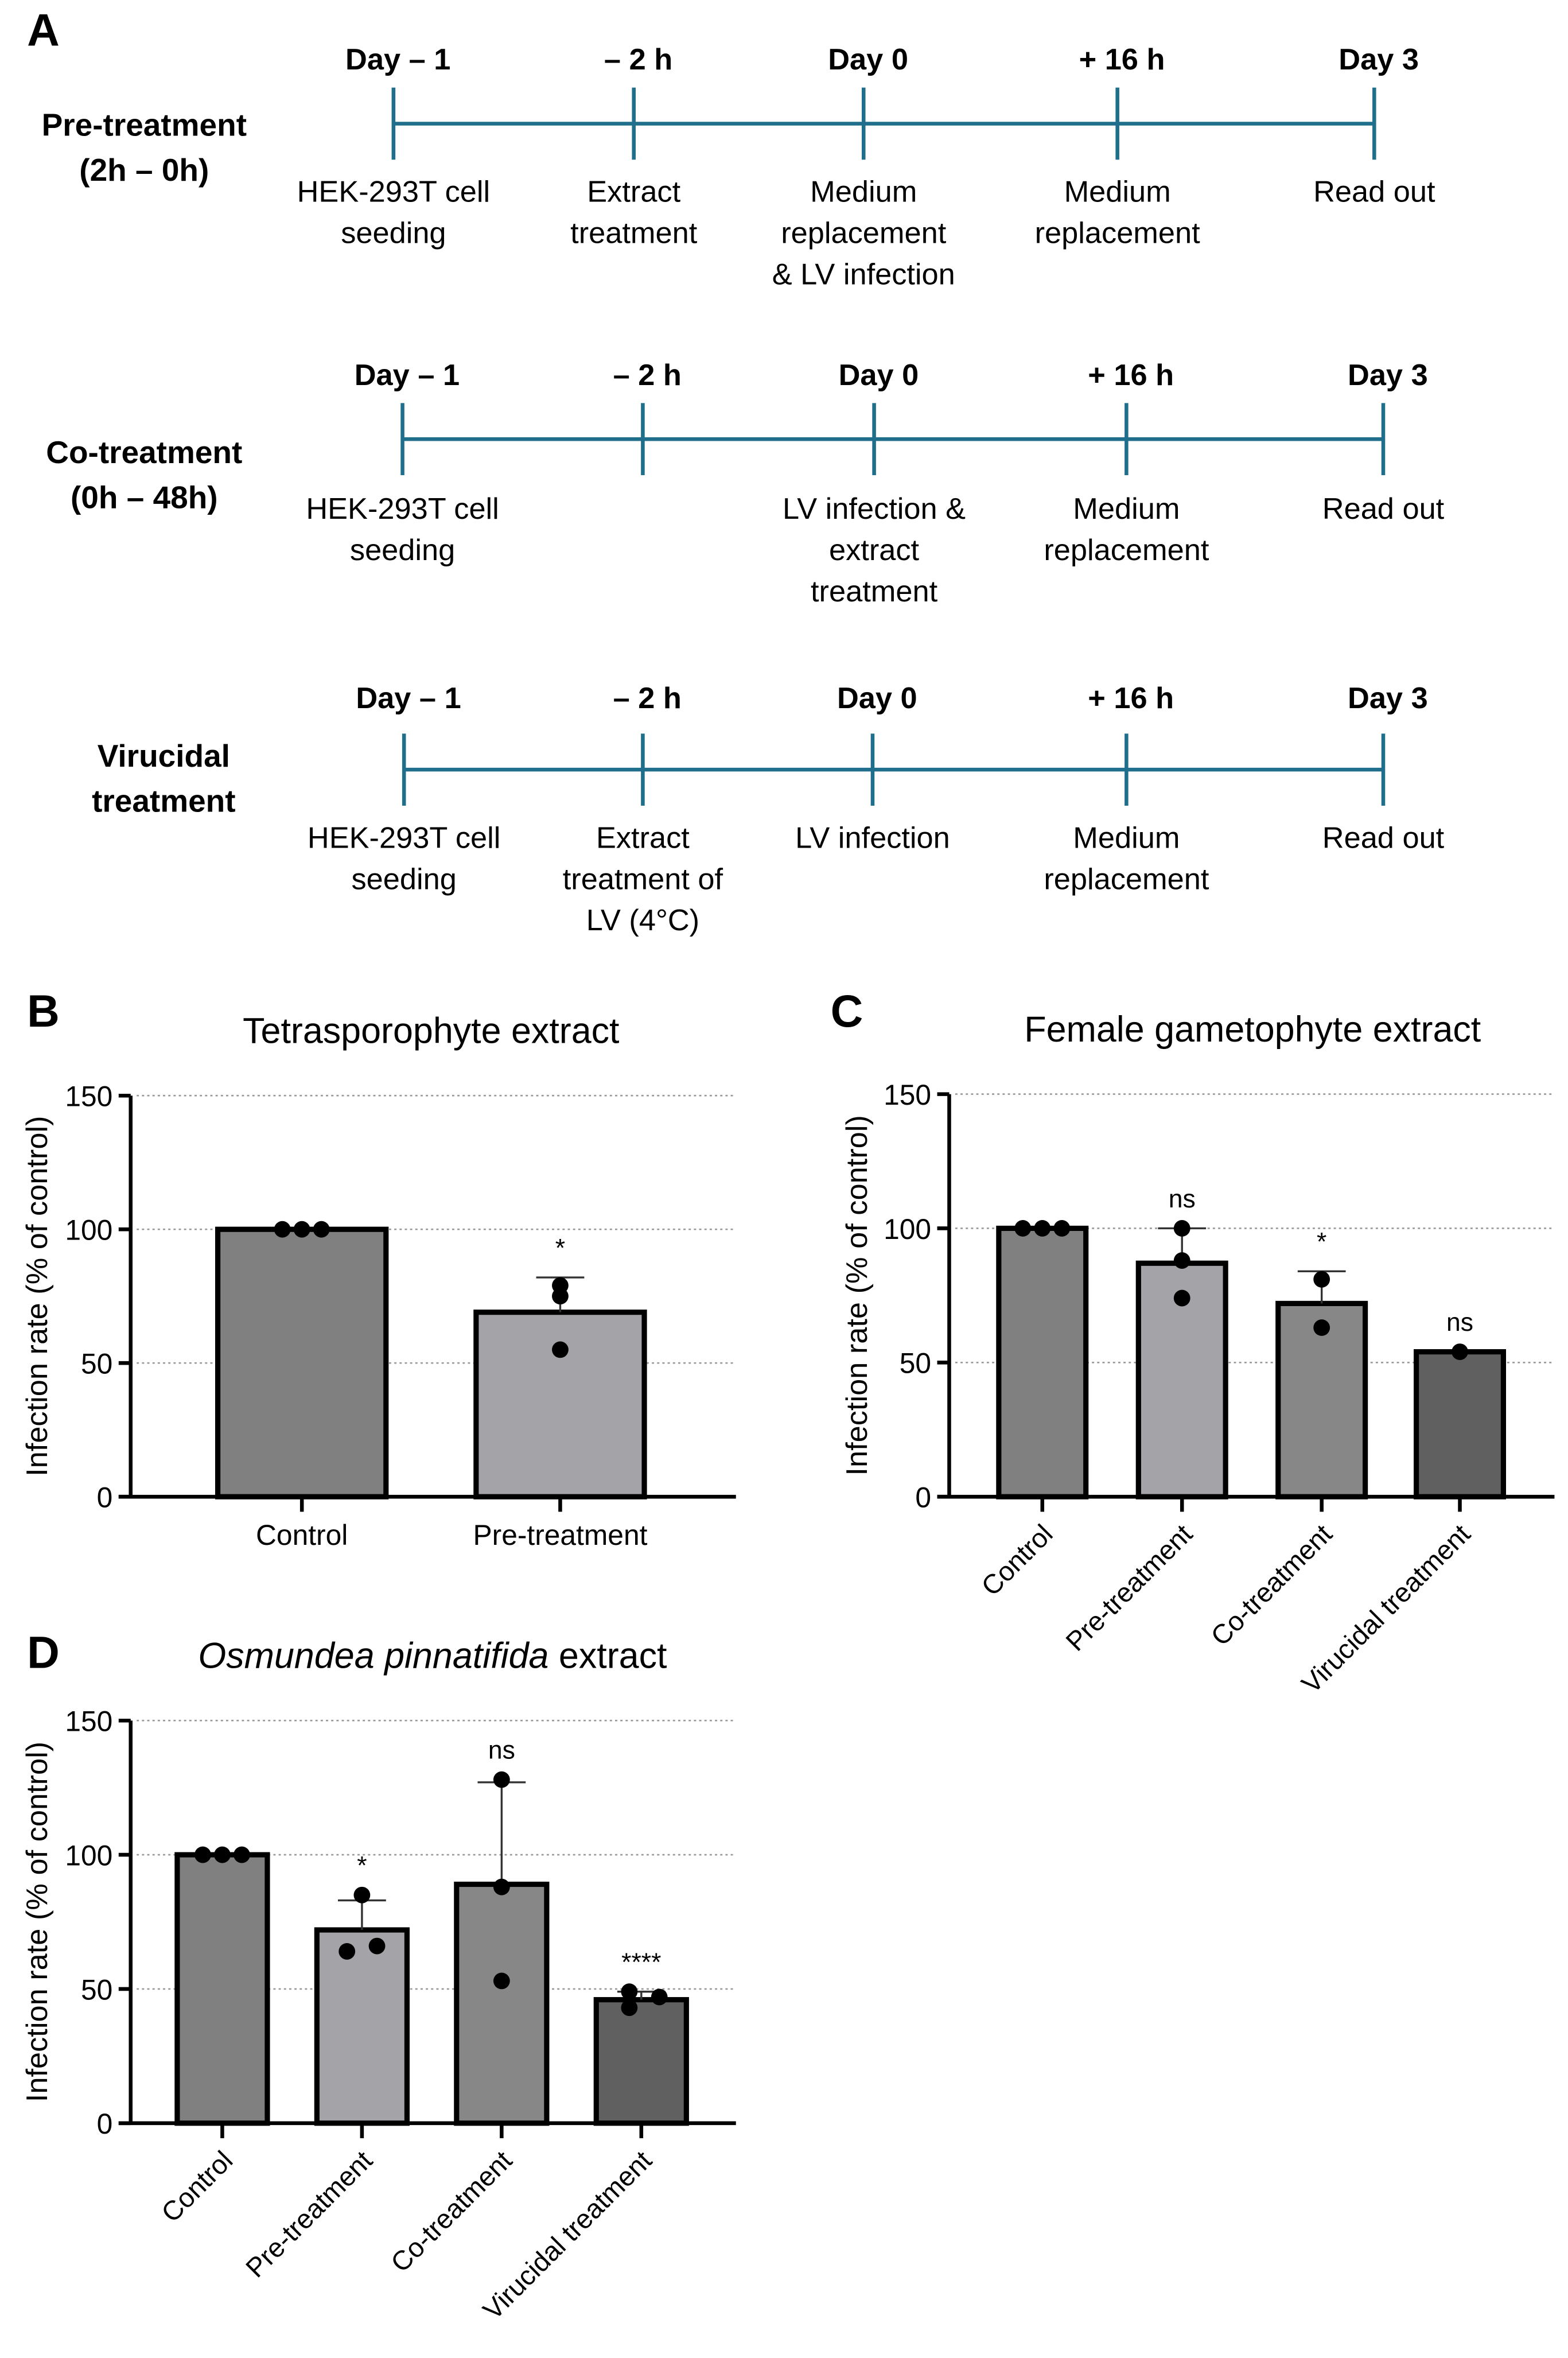 Image resolution: width=1568 pixels, height=2358 pixels. Describe the element at coordinates (163, 801) in the screenshot. I see `timeline-row-label: treatment` at that location.